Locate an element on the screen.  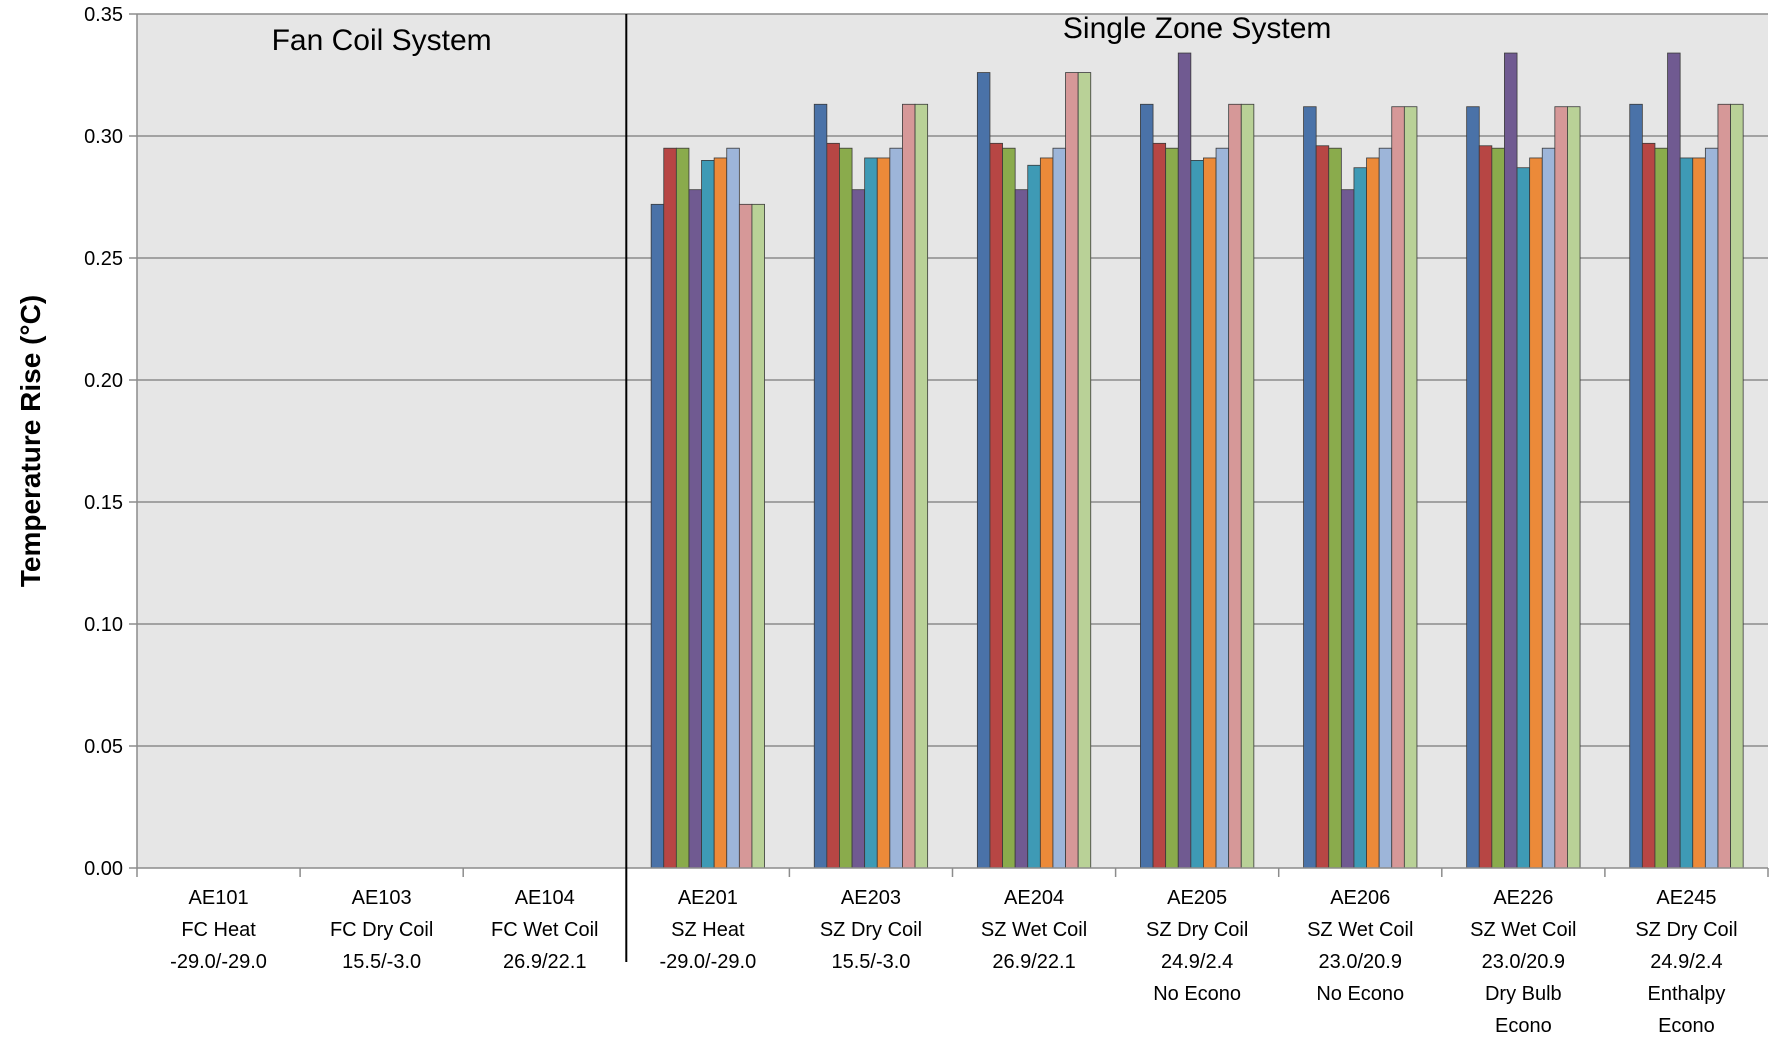
x-tick-label-line: FC Wet Coil is located at coordinates (544, 930).